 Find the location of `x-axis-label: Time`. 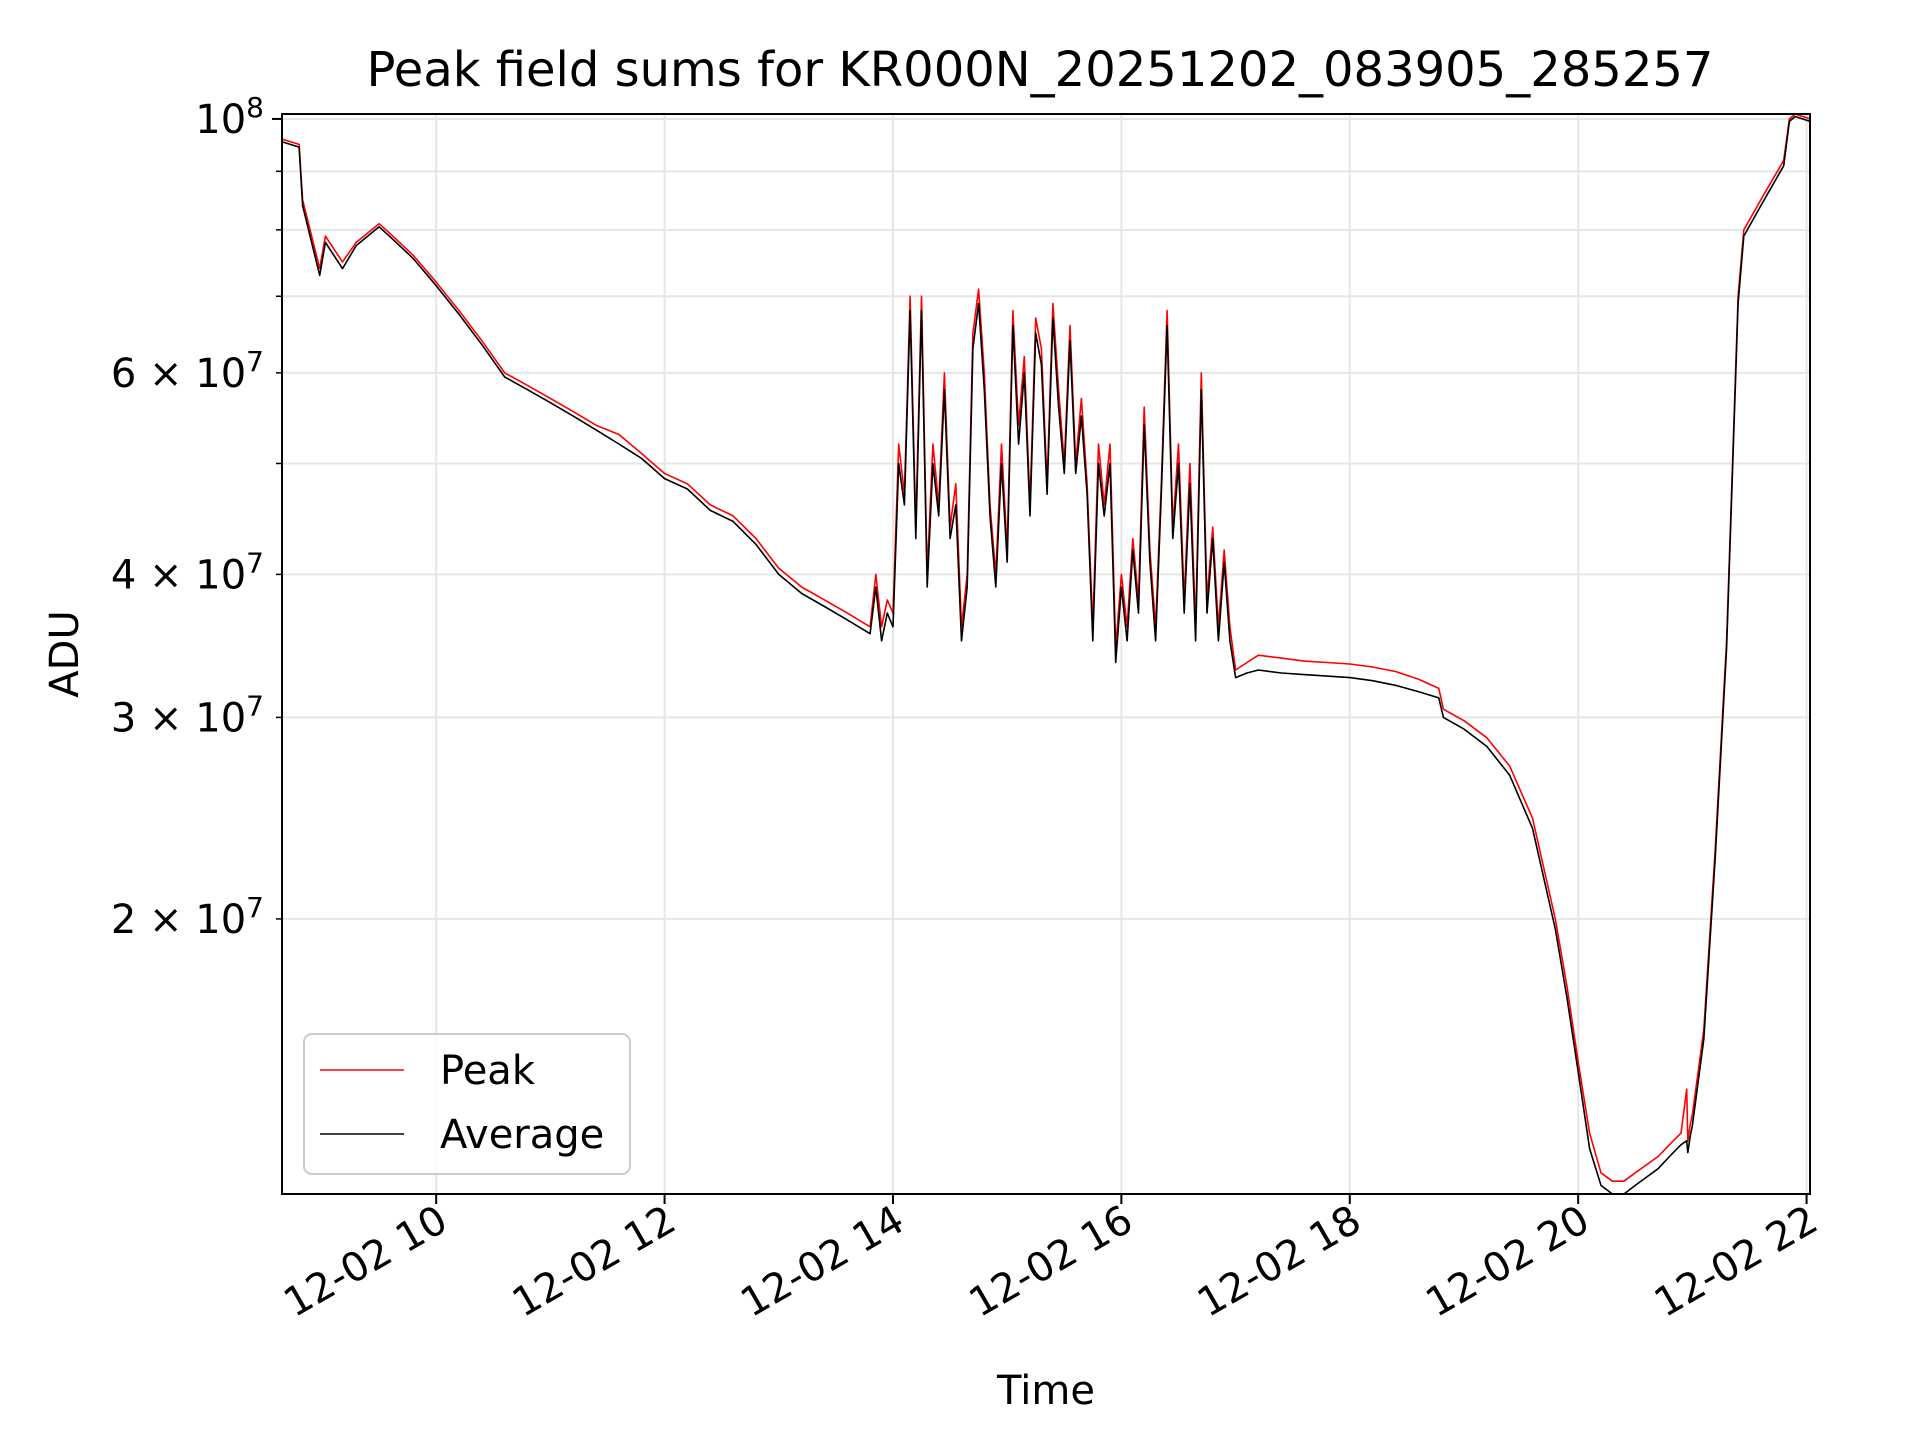

x-axis-label: Time is located at coordinates (1045, 1391).